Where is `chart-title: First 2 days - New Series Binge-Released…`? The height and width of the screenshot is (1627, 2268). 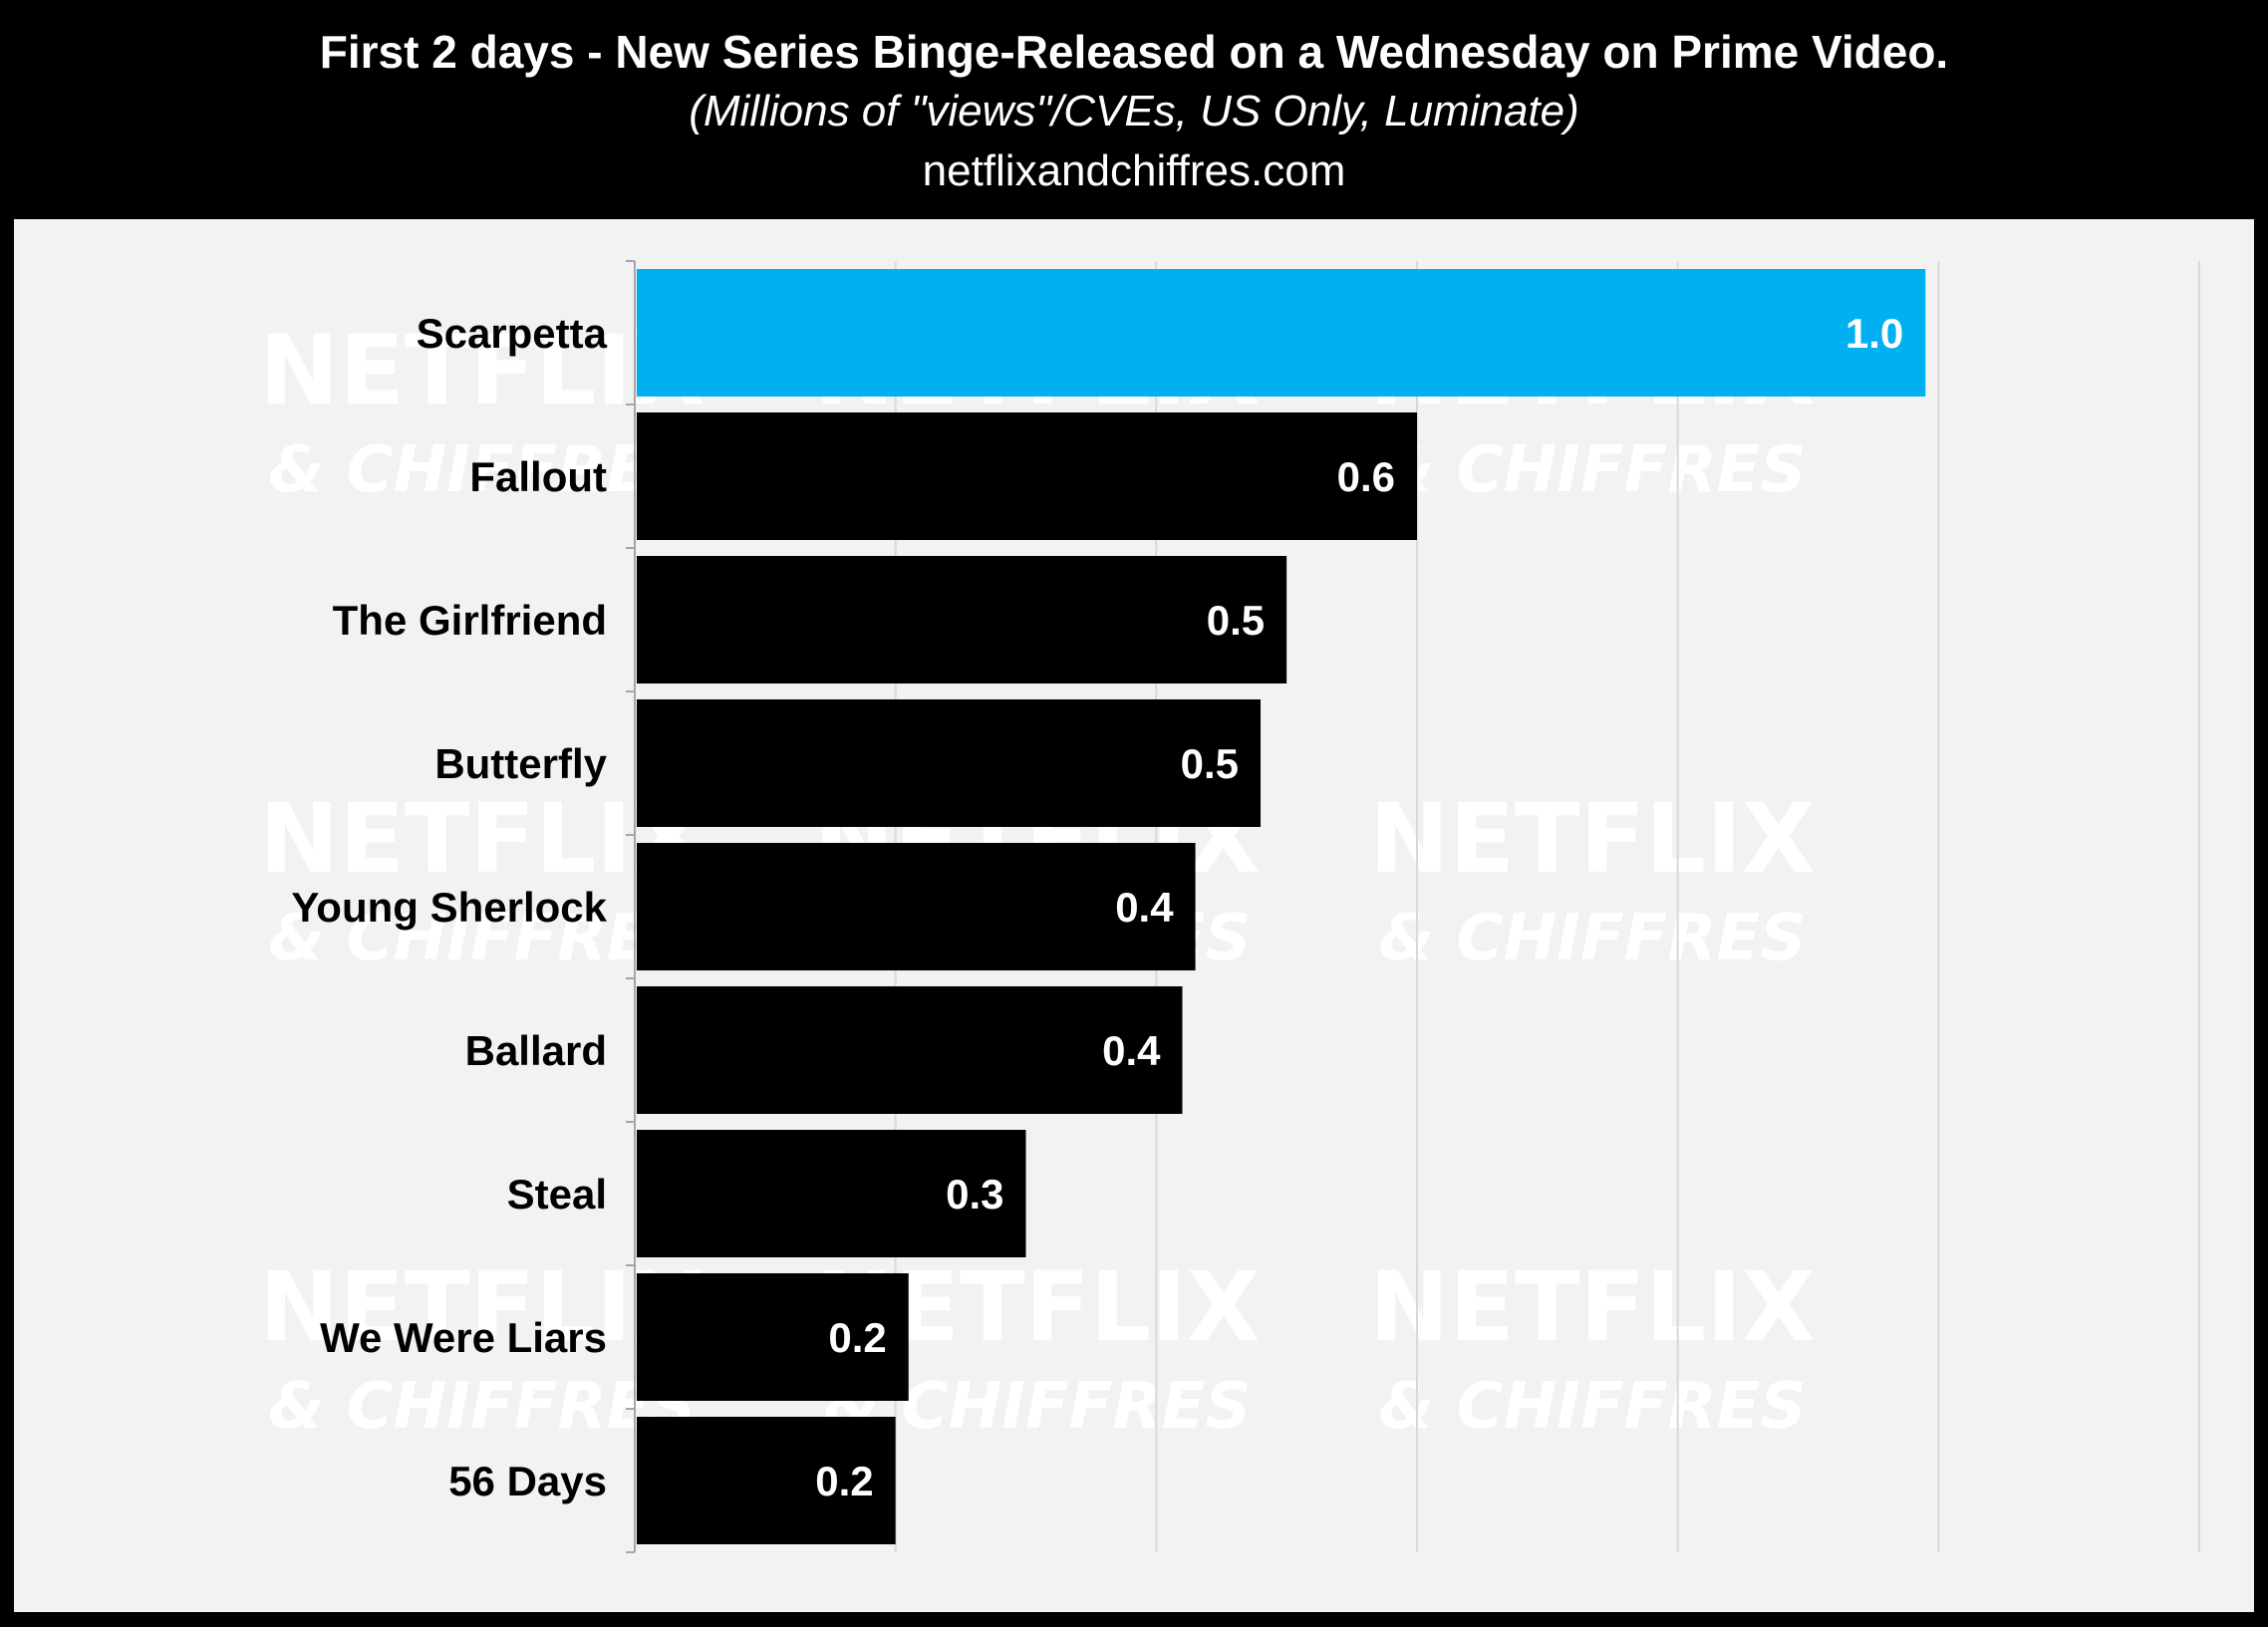
chart-title: First 2 days - New Series Binge-Released… is located at coordinates (1134, 52).